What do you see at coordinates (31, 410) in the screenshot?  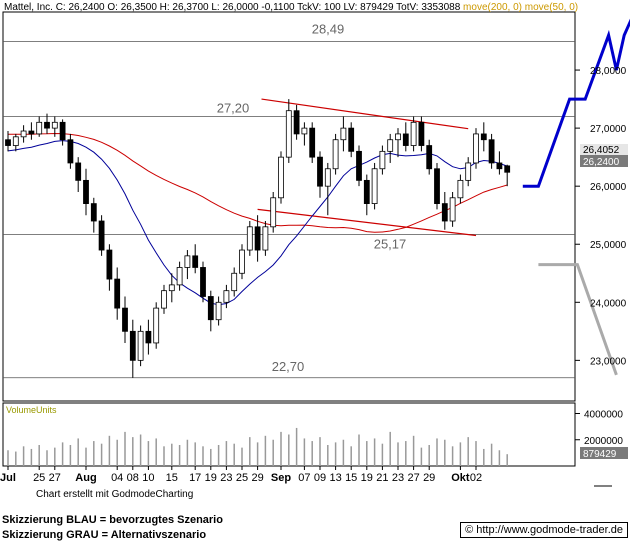 I see `volume-label: VolumeUnits` at bounding box center [31, 410].